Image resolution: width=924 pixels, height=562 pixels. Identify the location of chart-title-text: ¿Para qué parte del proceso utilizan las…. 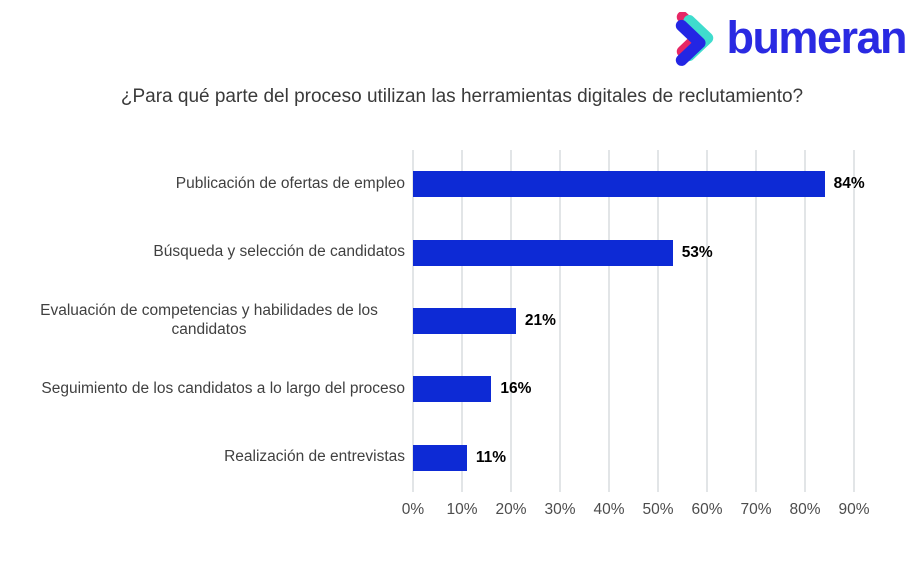
(462, 96).